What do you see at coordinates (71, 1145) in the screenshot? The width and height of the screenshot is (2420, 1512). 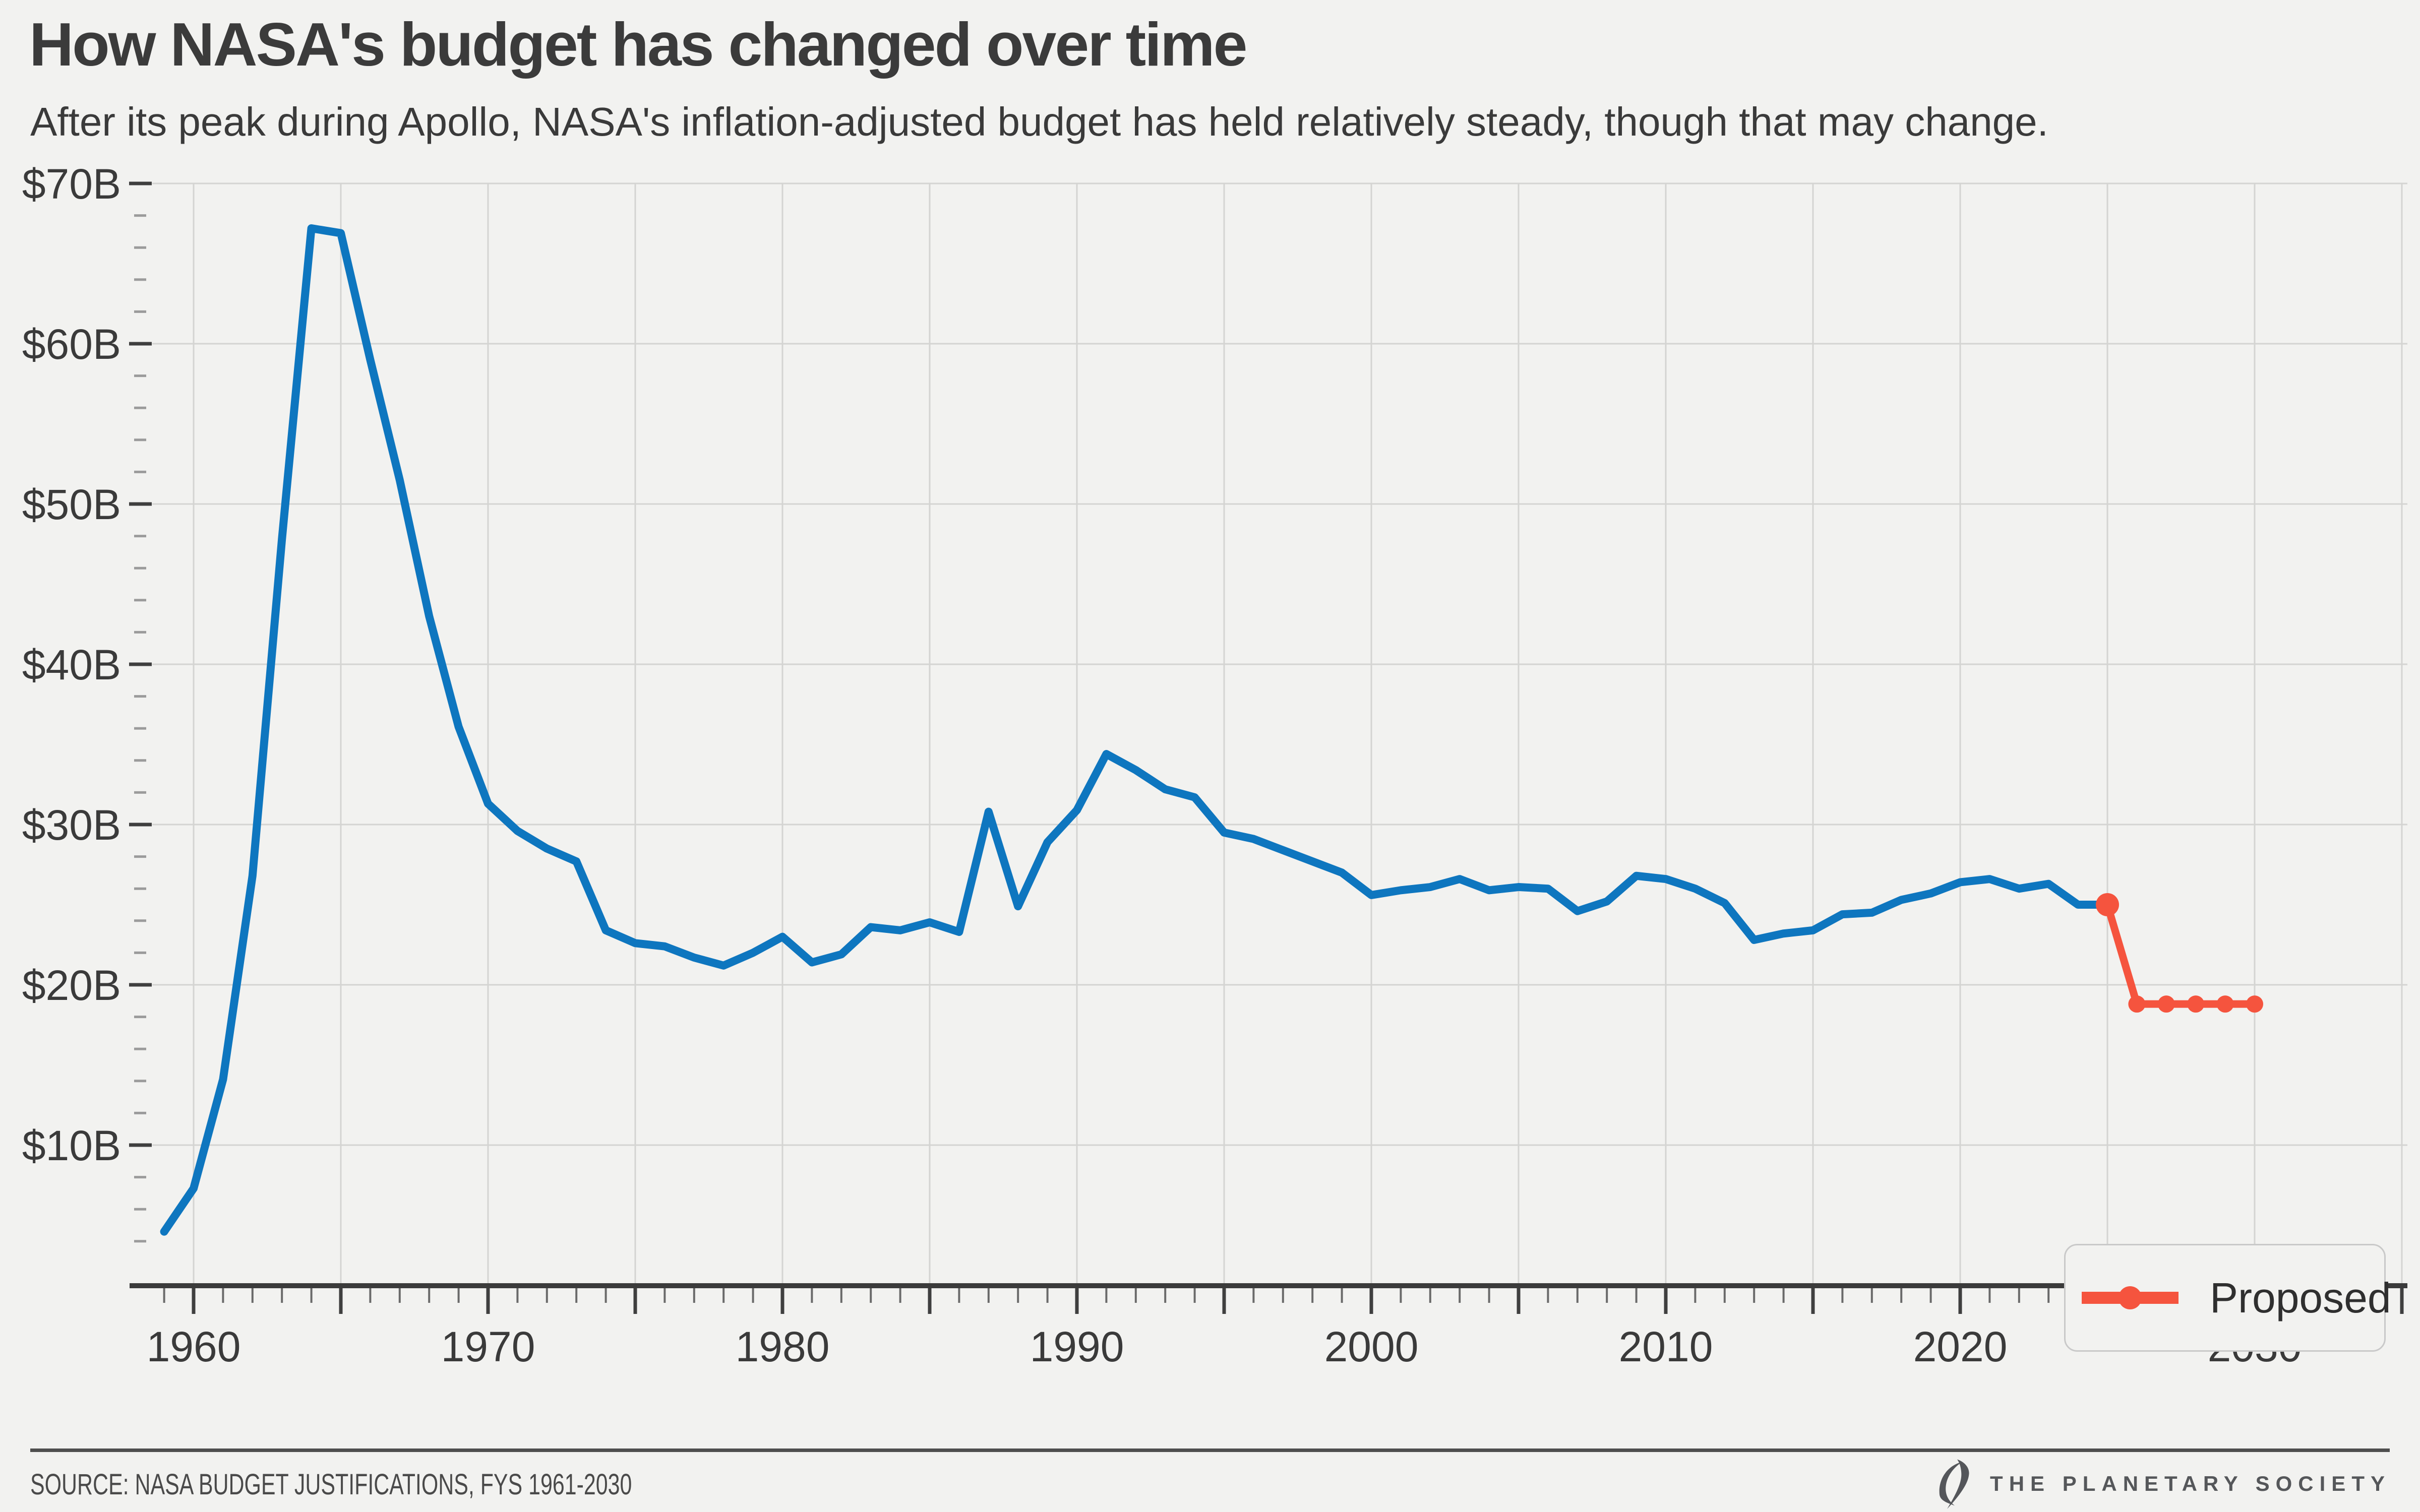 I see `svg-text: $10B` at bounding box center [71, 1145].